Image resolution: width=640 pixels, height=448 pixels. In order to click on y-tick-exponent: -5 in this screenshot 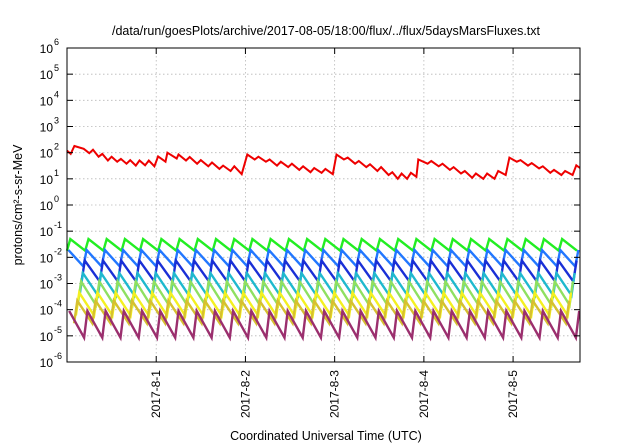, I will do `click(58, 330)`.